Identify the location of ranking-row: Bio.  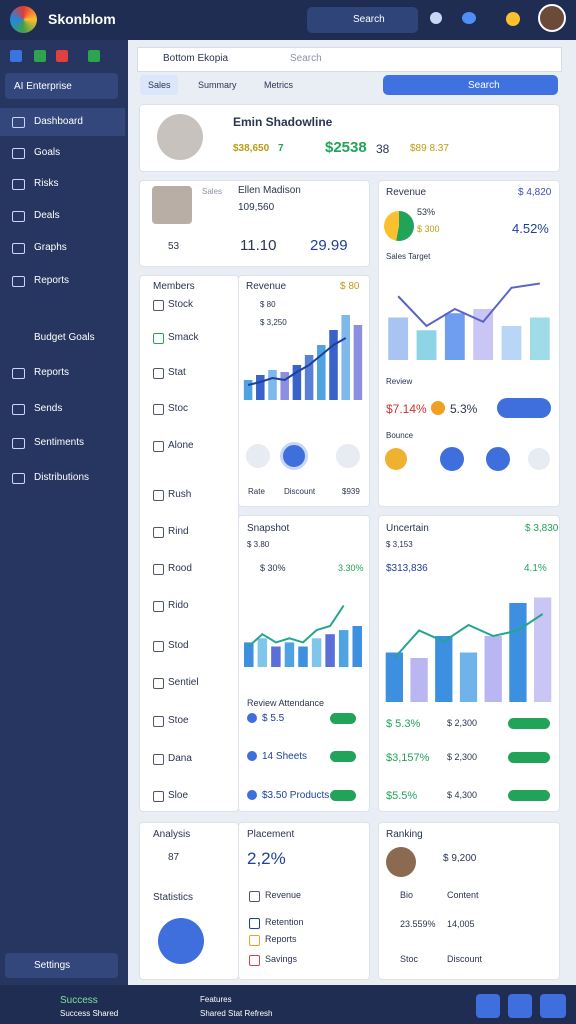
(407, 895).